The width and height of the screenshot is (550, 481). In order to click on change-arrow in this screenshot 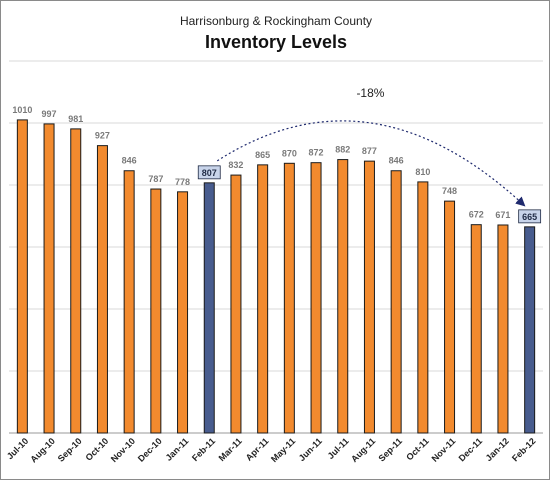, I will do `click(371, 163)`.